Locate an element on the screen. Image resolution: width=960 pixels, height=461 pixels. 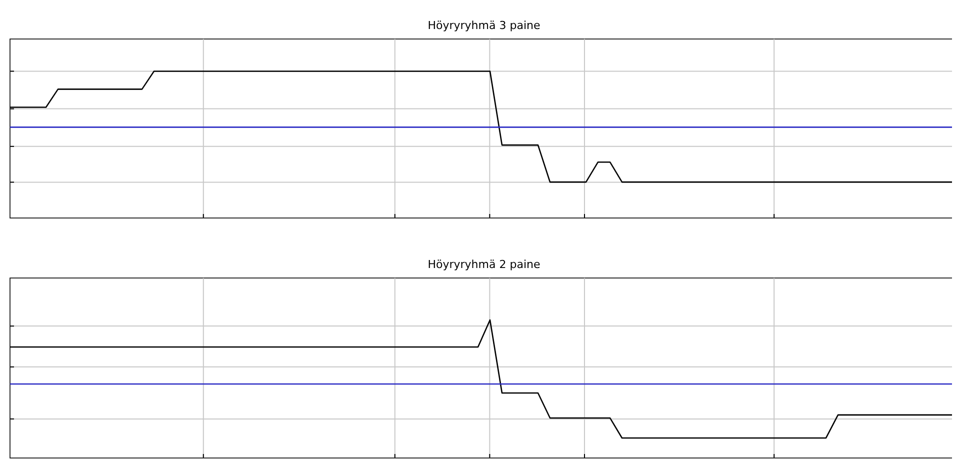
chart-title: Höyryryhmä 2 paine is located at coordinates (484, 264).